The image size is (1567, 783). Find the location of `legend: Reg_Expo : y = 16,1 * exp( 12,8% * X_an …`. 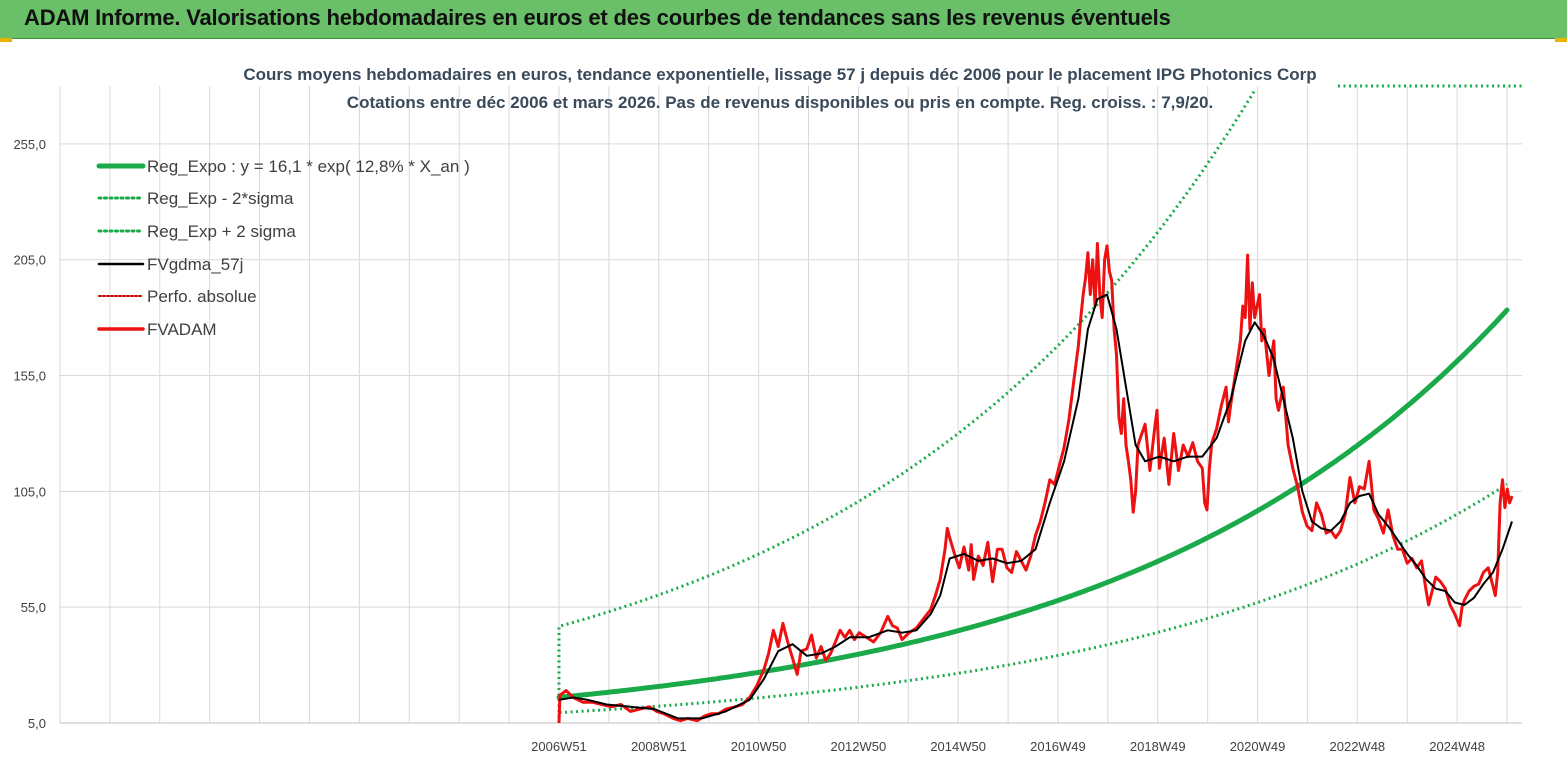

legend: Reg_Expo : y = 16,1 * exp( 12,8% * X_an … is located at coordinates (283, 248).